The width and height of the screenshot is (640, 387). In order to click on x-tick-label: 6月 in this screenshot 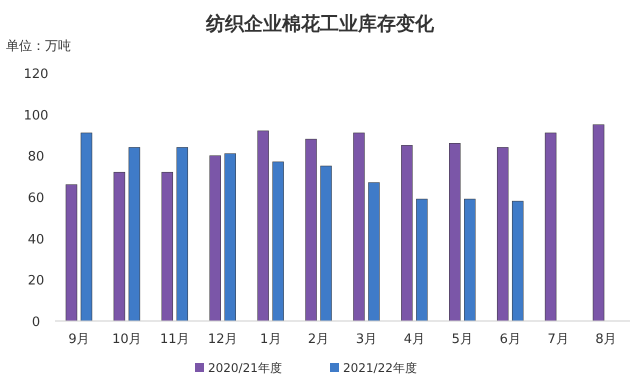, I will do `click(510, 339)`.